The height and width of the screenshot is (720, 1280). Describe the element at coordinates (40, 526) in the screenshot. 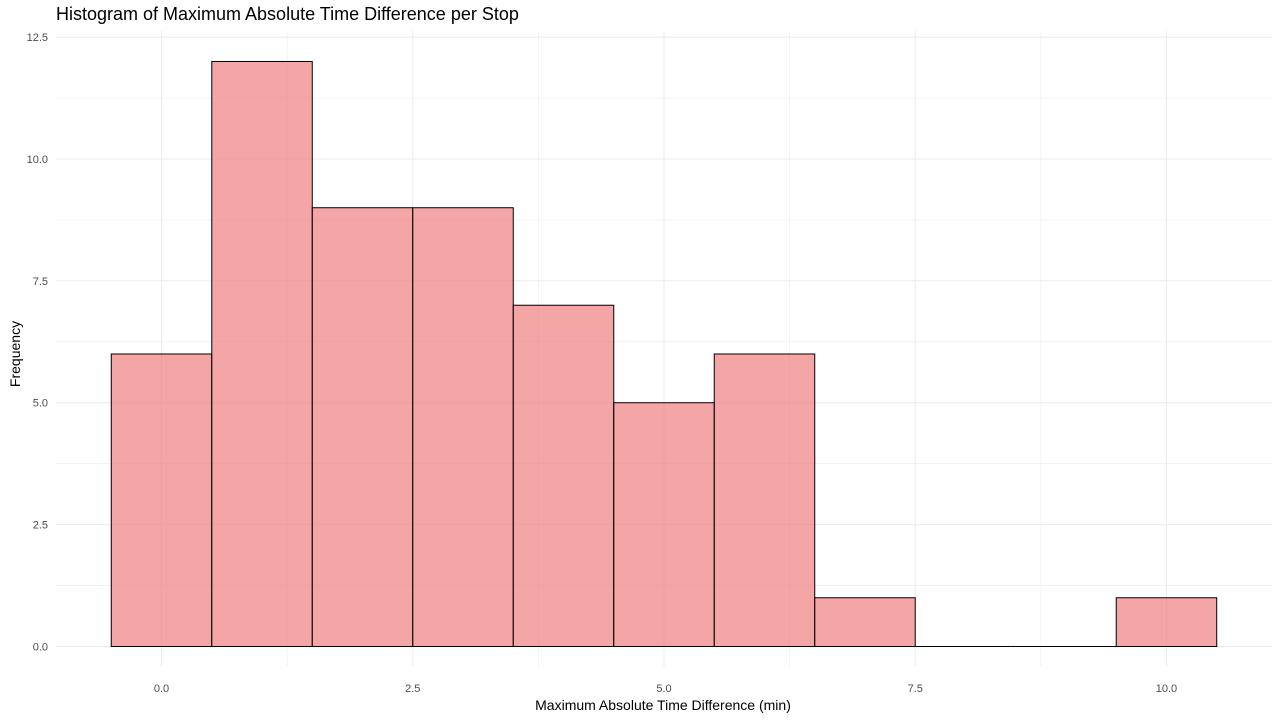

I see `y-tick-label: 2.5` at that location.